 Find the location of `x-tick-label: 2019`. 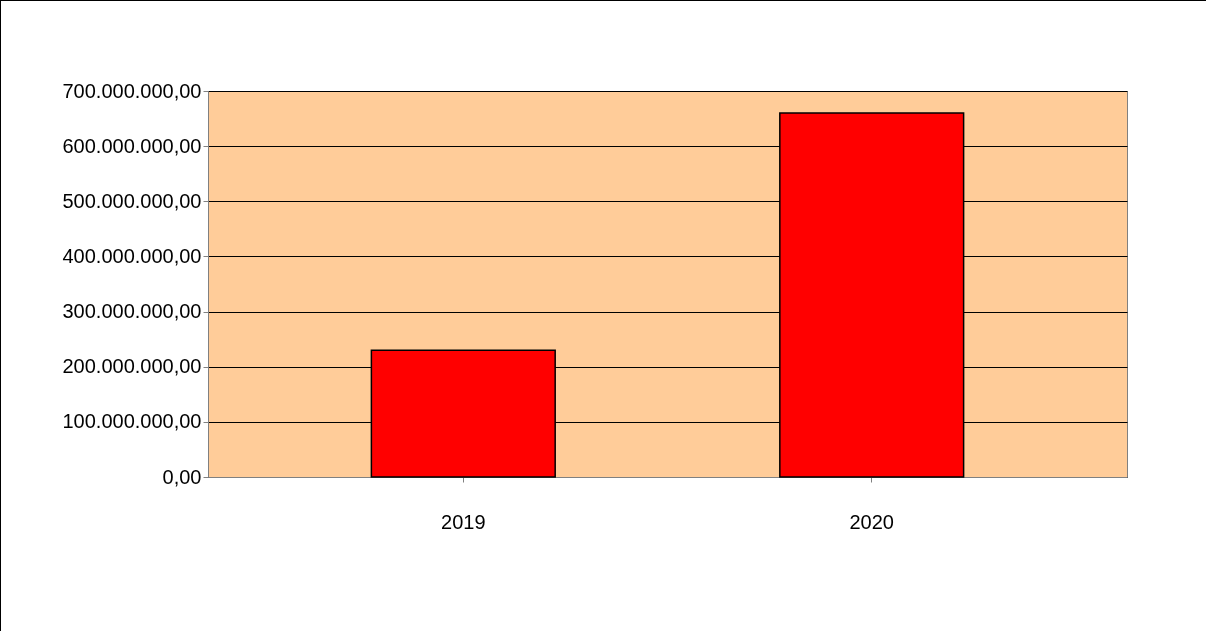

x-tick-label: 2019 is located at coordinates (463, 521).